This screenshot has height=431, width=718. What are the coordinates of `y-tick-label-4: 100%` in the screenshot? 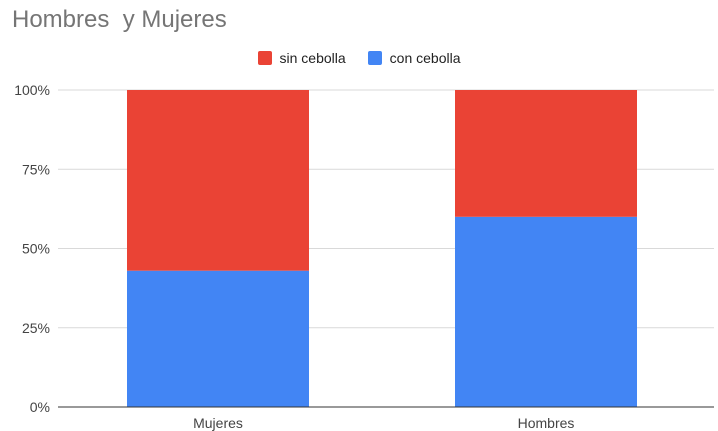 It's located at (32, 90).